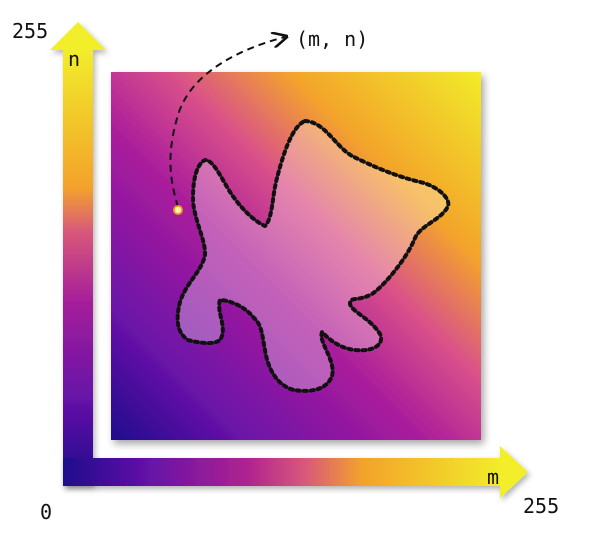 This screenshot has width=592, height=540. I want to click on y-axis-arrow, so click(78, 253).